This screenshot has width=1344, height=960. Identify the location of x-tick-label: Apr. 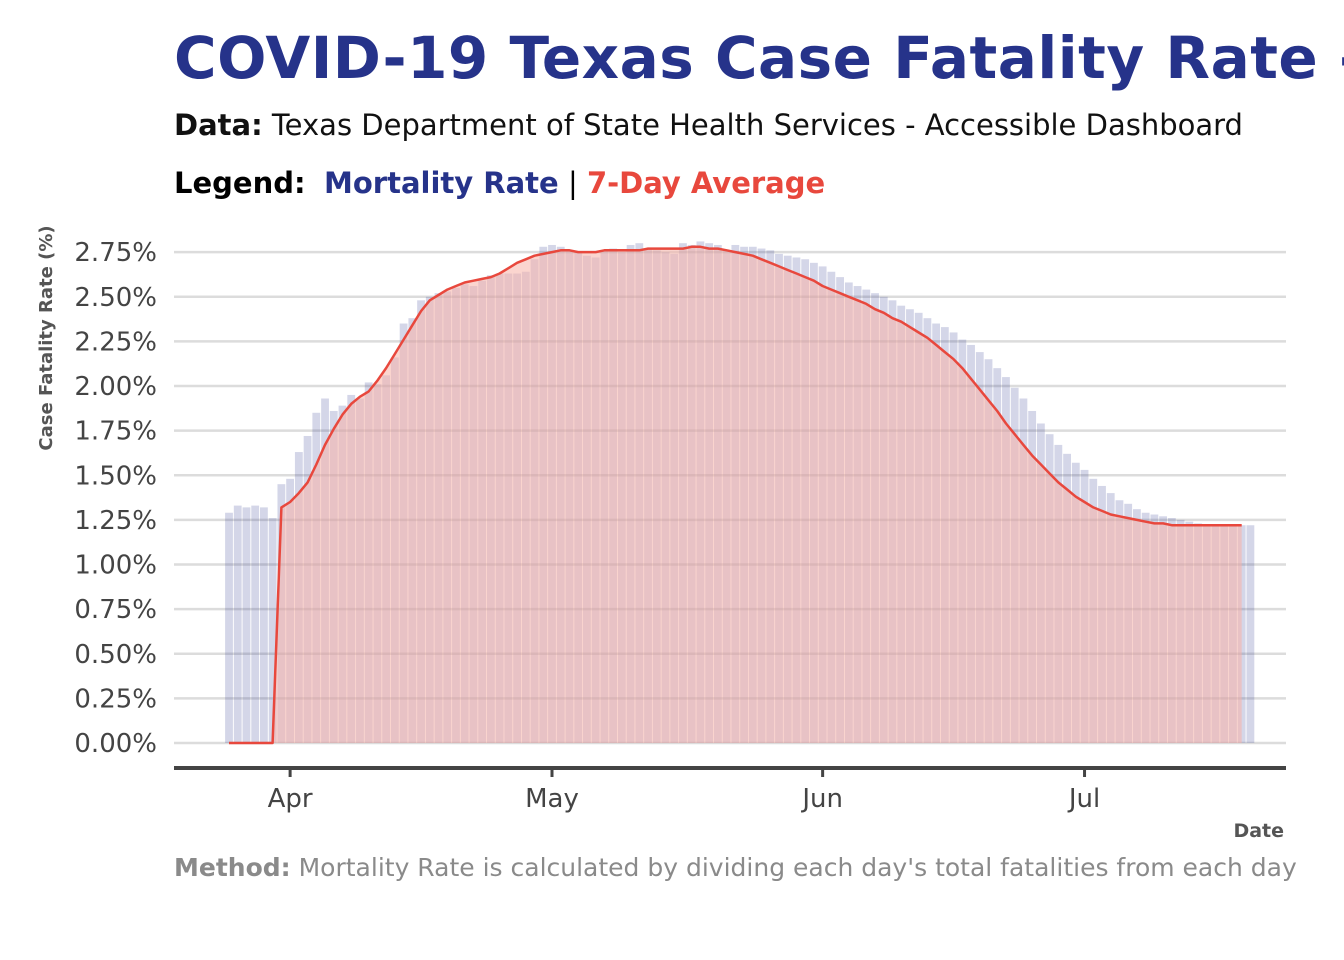
(290, 799).